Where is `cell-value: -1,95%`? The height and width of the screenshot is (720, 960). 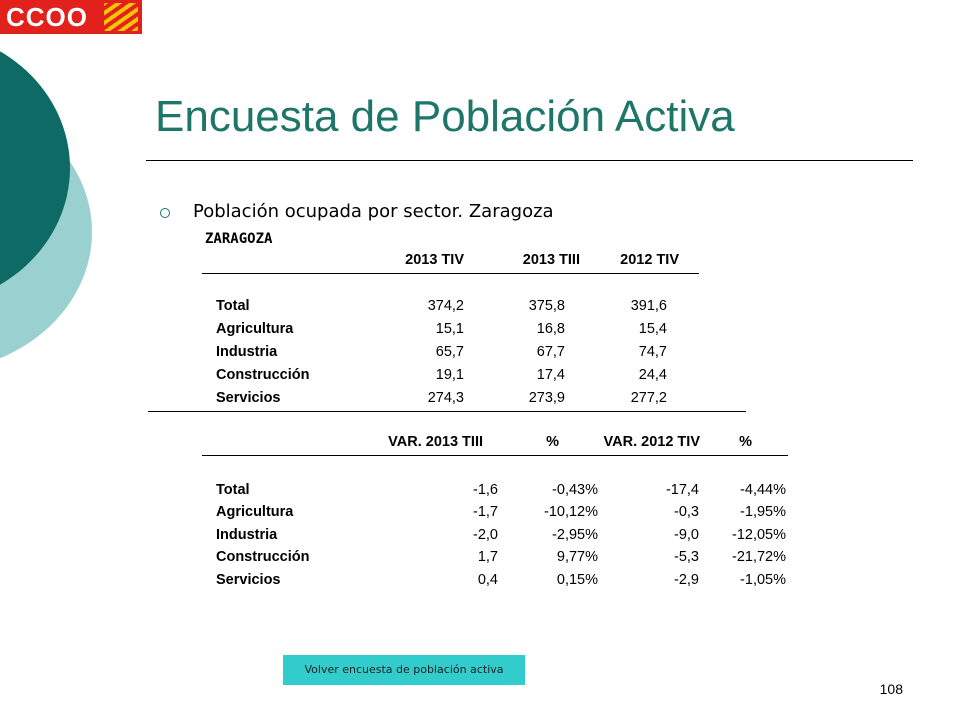
cell-value: -1,95% is located at coordinates (763, 512).